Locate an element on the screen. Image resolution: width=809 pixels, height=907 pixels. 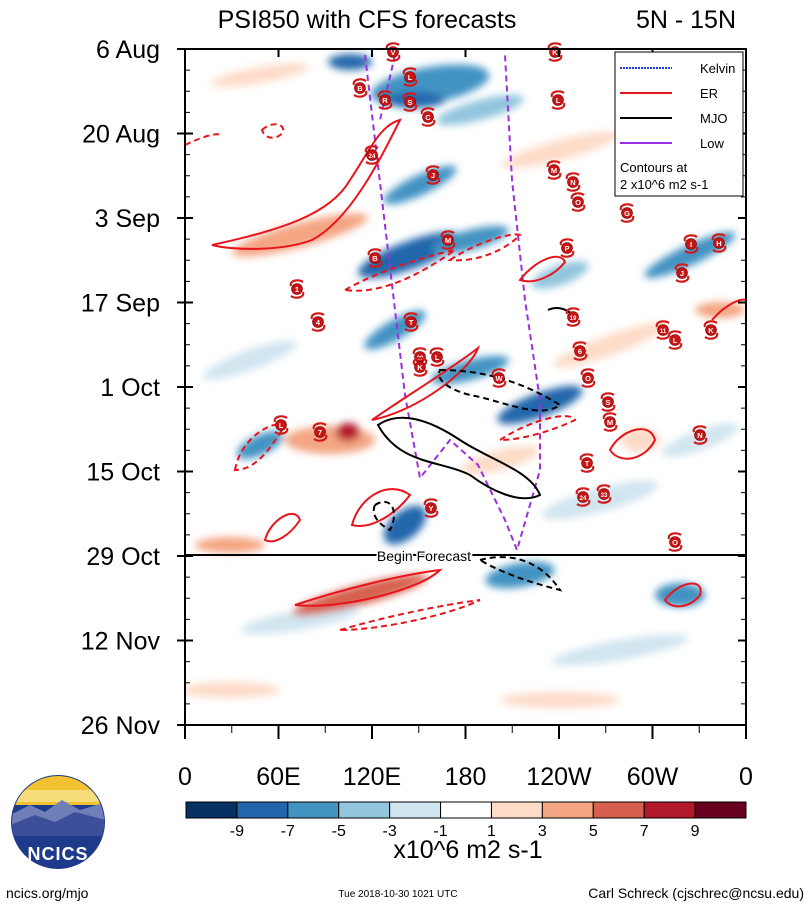
storm-label: 7 is located at coordinates (320, 432).